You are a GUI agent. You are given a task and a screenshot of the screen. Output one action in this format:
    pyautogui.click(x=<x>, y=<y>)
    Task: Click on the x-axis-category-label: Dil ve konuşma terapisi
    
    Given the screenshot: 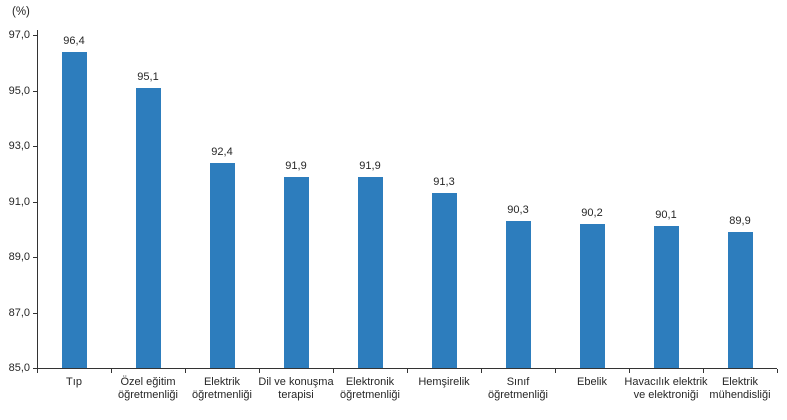 What is the action you would take?
    pyautogui.click(x=296, y=388)
    